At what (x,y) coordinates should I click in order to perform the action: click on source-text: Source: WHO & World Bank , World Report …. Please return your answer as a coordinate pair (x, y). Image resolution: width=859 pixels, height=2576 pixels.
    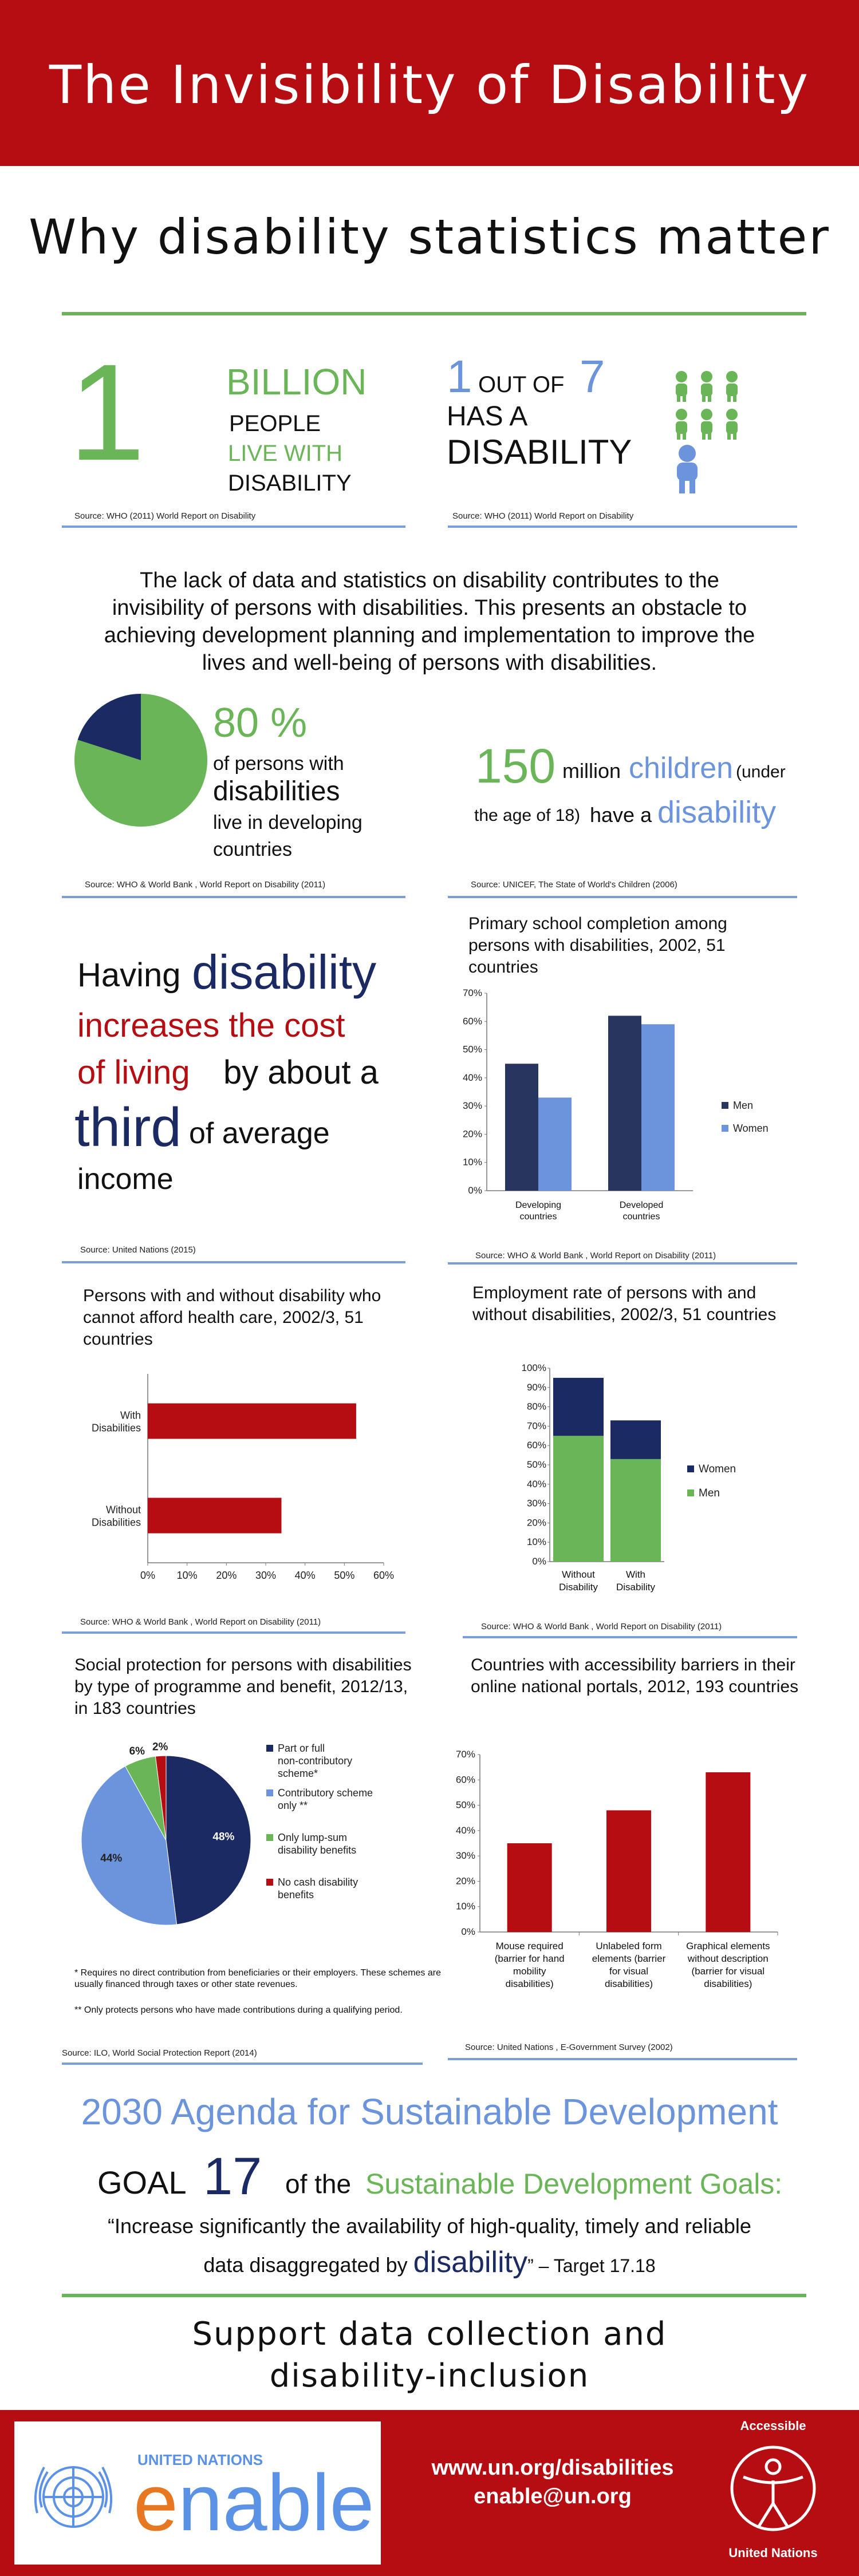
    Looking at the image, I should click on (601, 1626).